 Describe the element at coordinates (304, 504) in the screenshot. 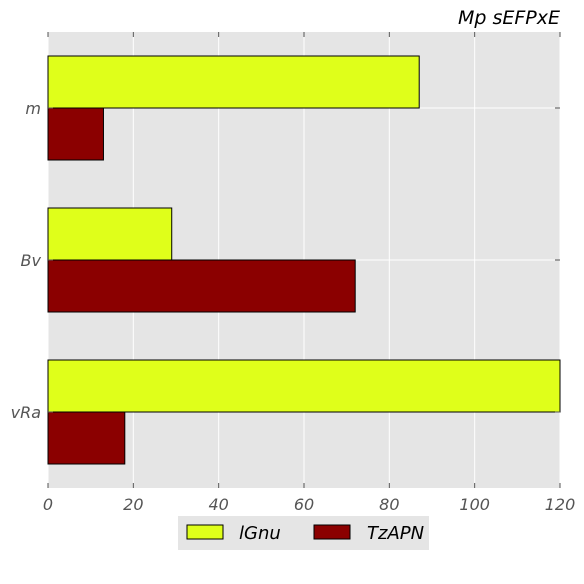

I see `x-tick-label: 60` at that location.